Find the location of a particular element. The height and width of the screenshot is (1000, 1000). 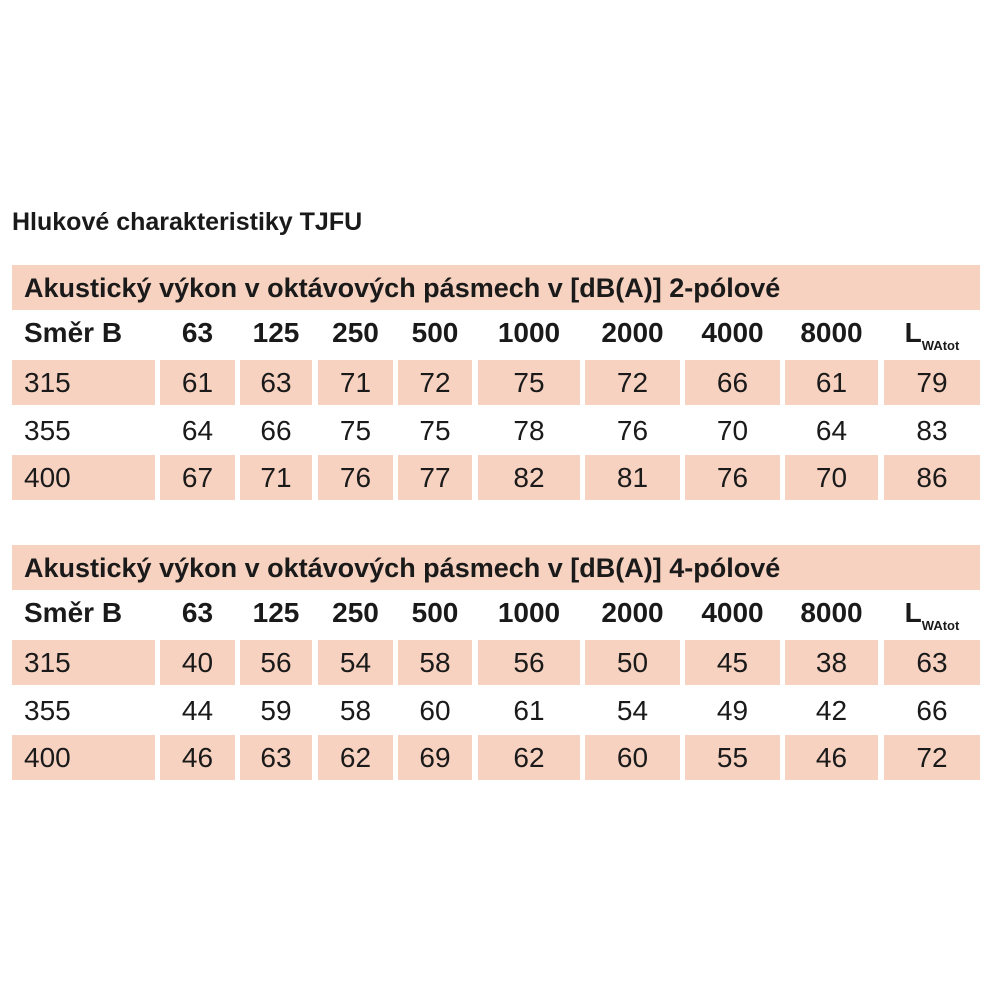

table-cell: 79 is located at coordinates (932, 382).